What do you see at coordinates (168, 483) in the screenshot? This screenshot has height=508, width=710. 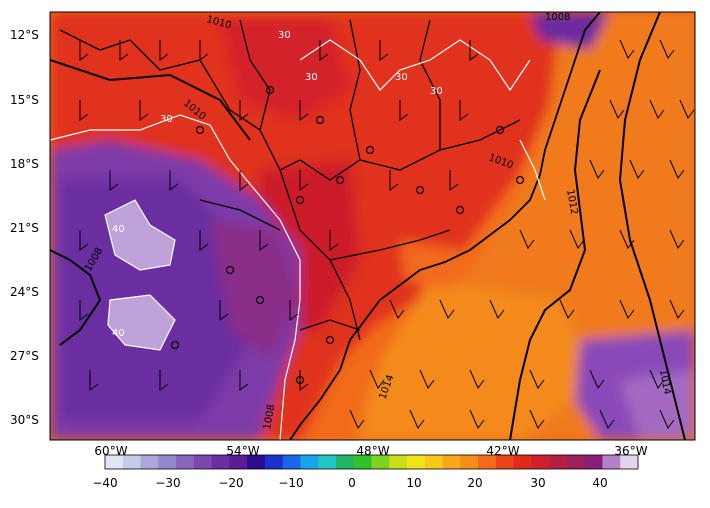 I see `colorbar-tick: −30` at bounding box center [168, 483].